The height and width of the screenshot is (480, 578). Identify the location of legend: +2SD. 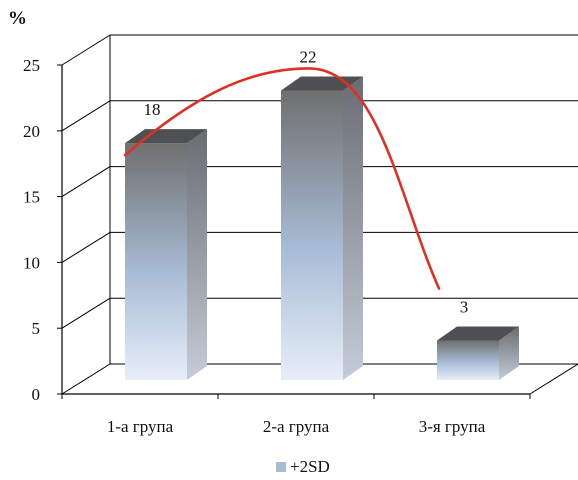
(303, 466).